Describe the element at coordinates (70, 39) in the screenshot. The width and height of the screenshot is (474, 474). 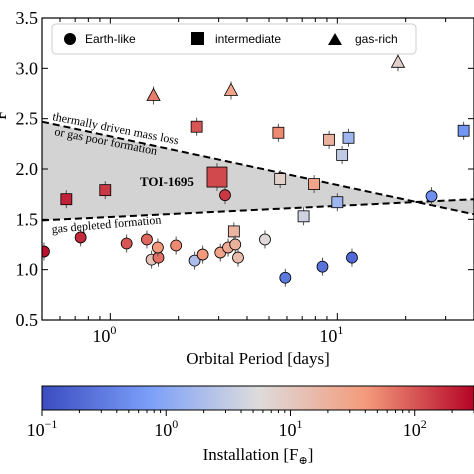
I see `legend-circle-marker` at that location.